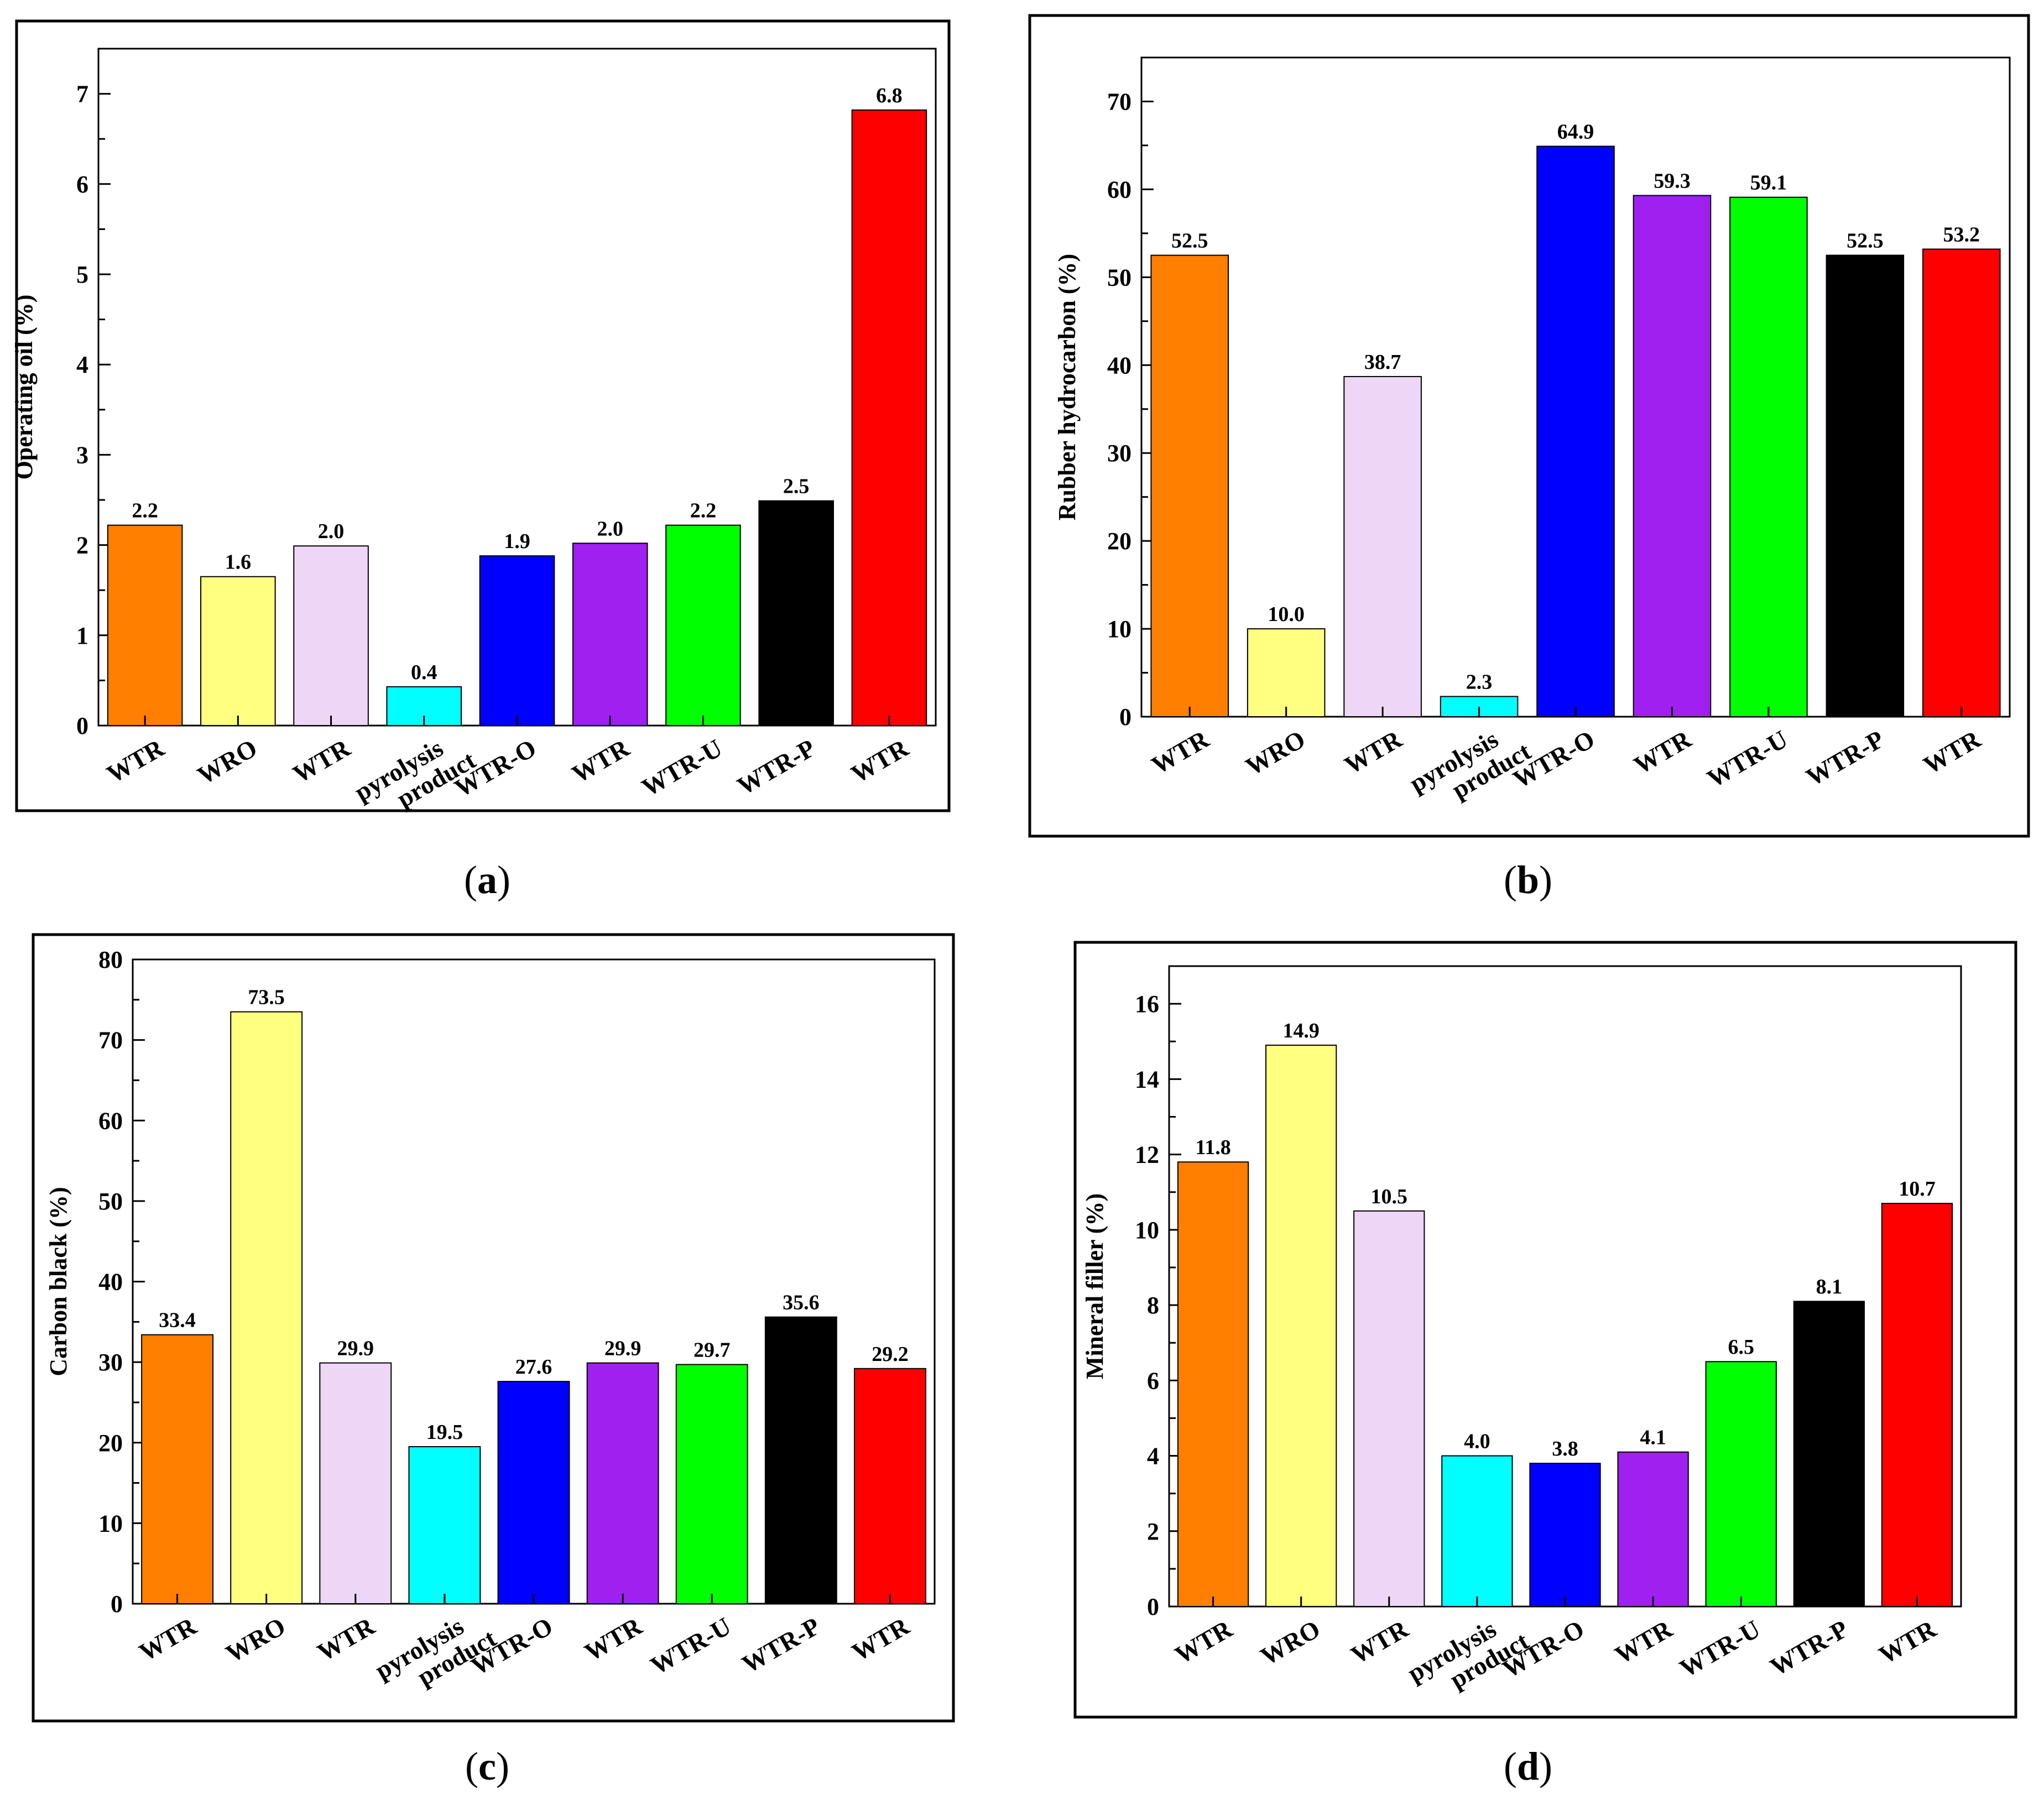 The image size is (2044, 1810). Describe the element at coordinates (712, 1350) in the screenshot. I see `bar-value-label: 29.7` at that location.